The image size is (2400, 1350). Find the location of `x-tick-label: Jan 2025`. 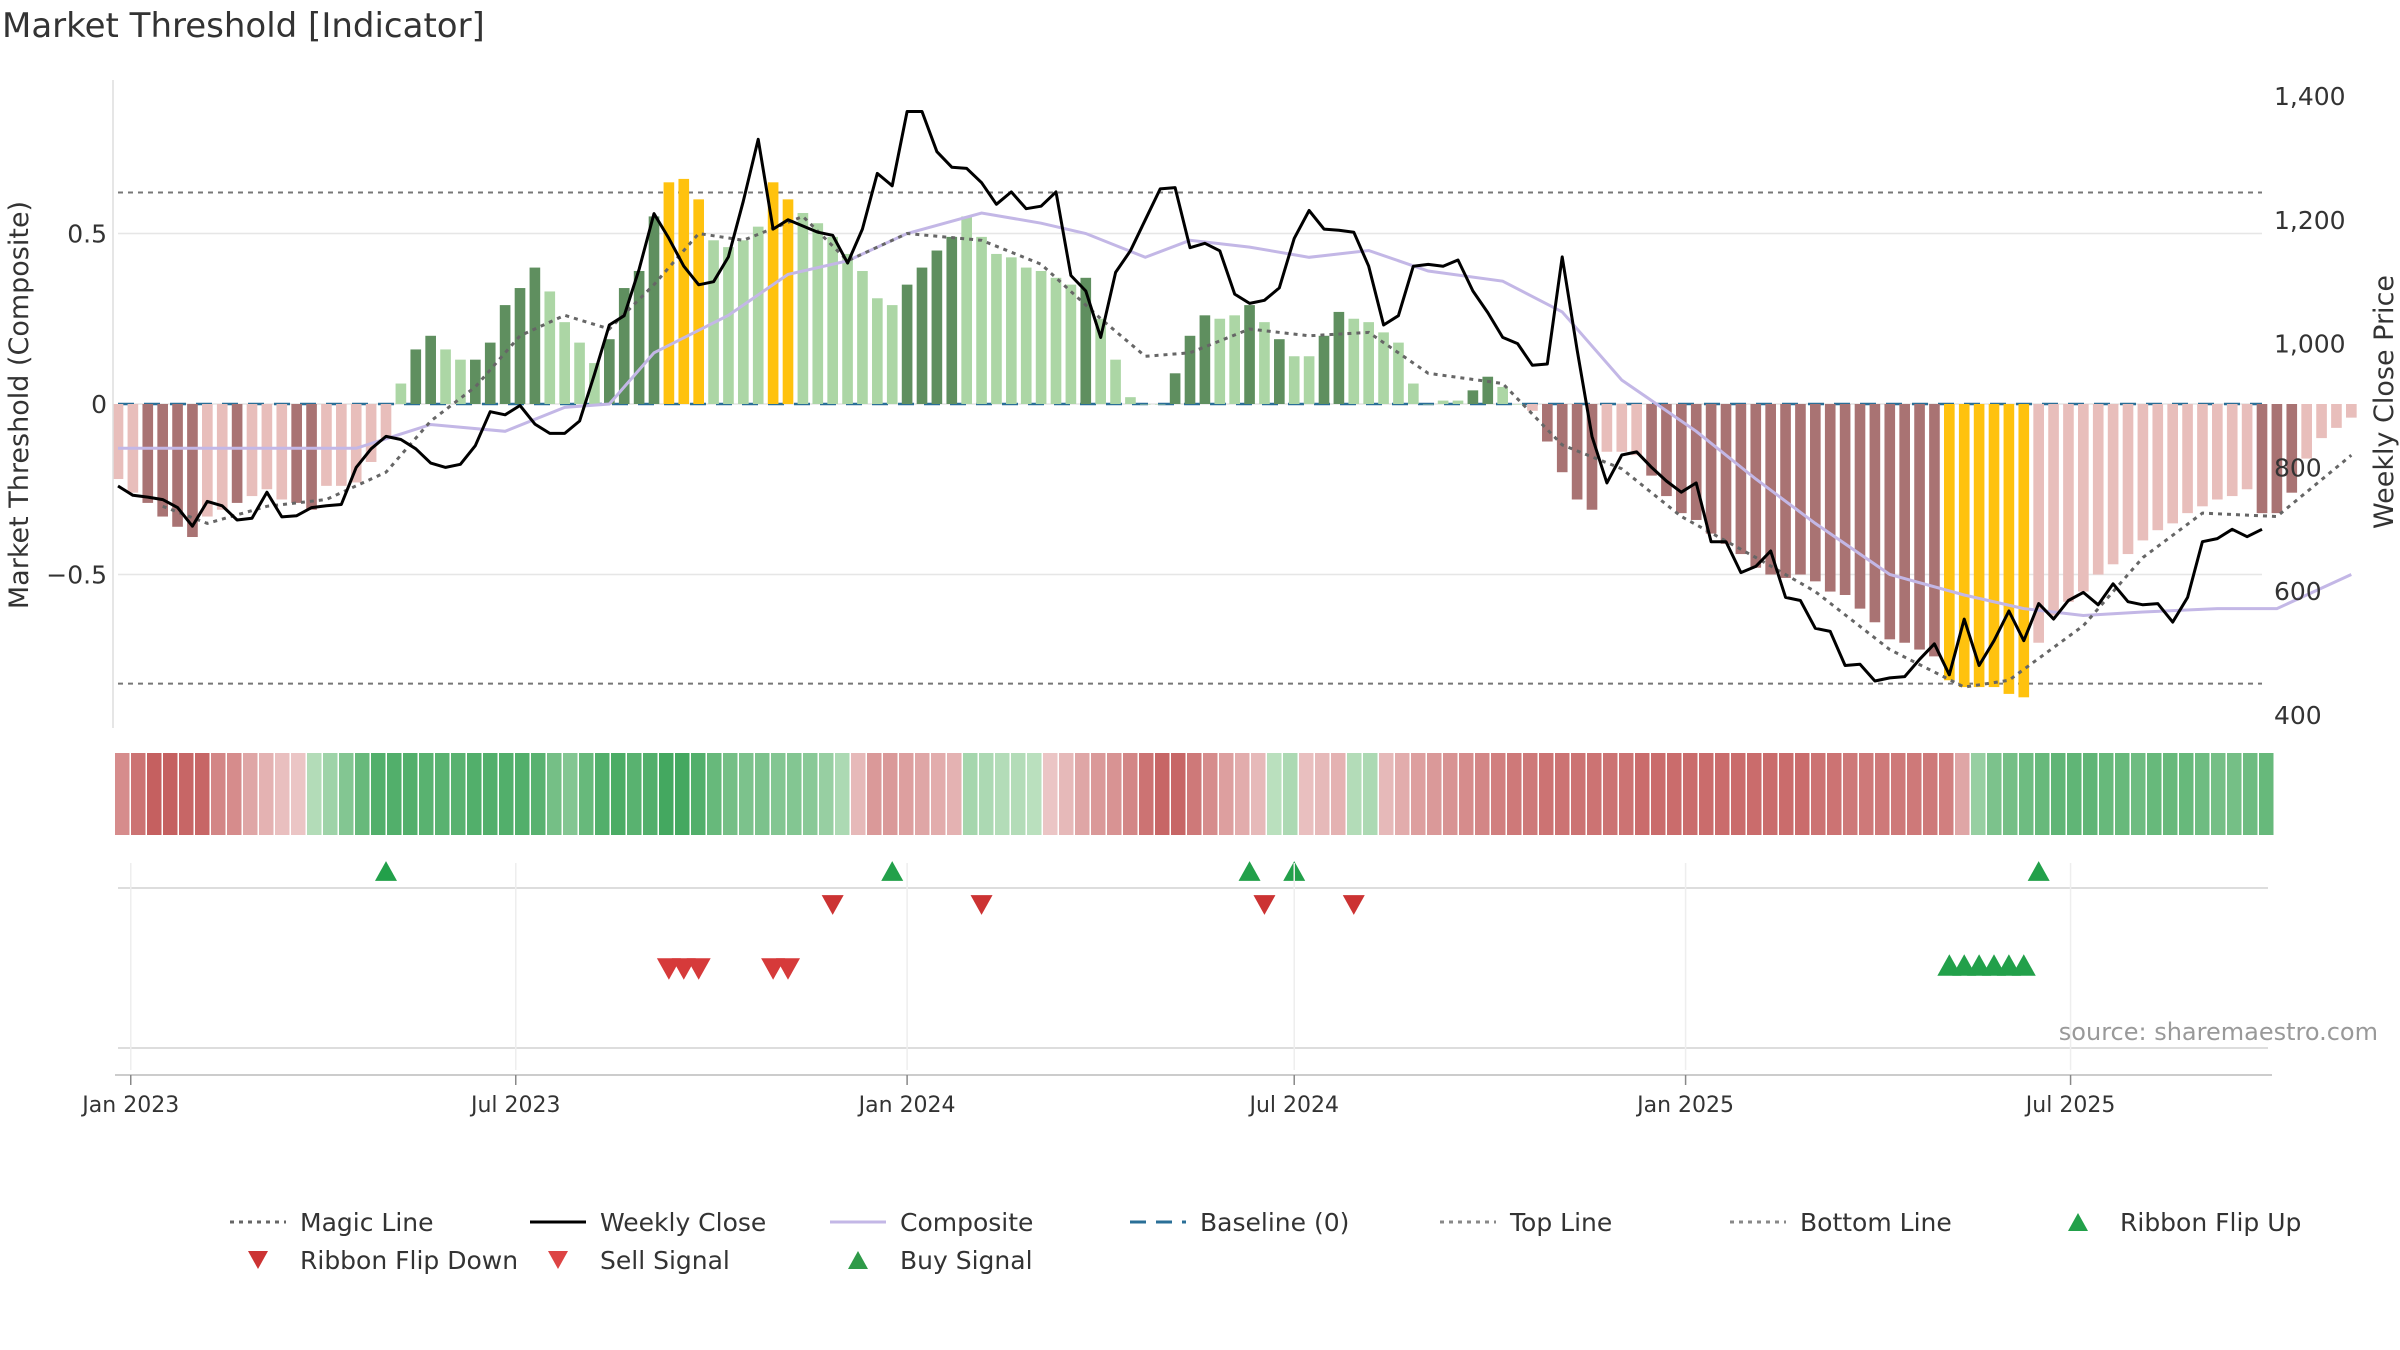

x-tick-label: Jan 2025 is located at coordinates (1684, 1105).